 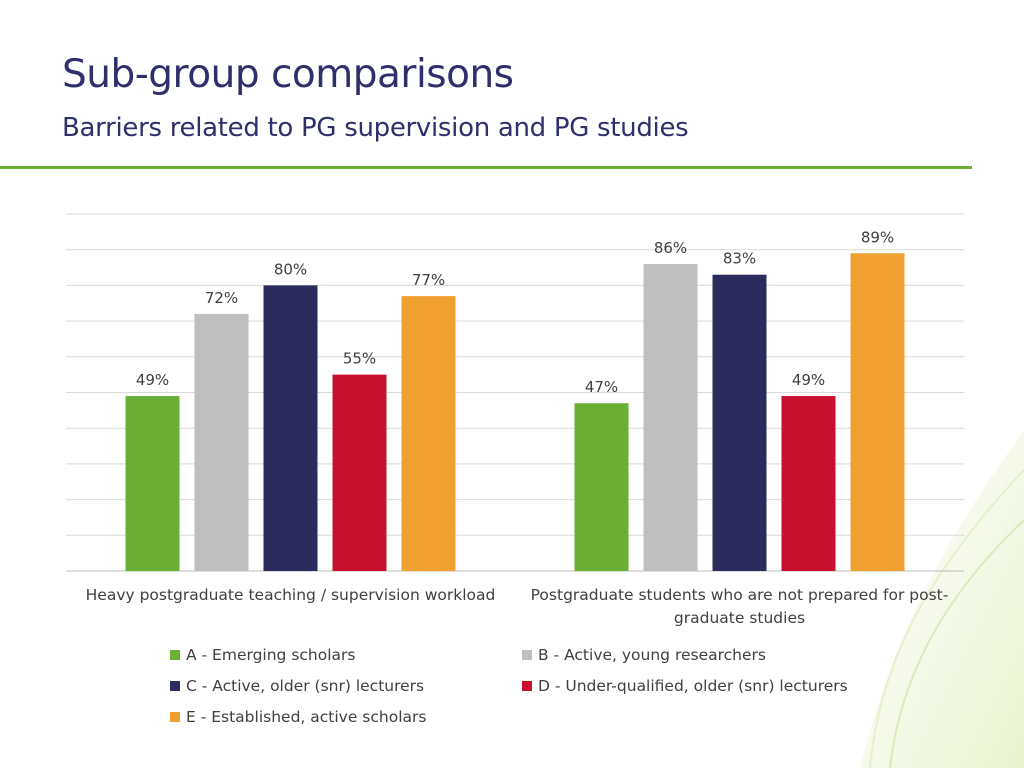 I want to click on category-label-line: graduate studies, so click(x=739, y=618).